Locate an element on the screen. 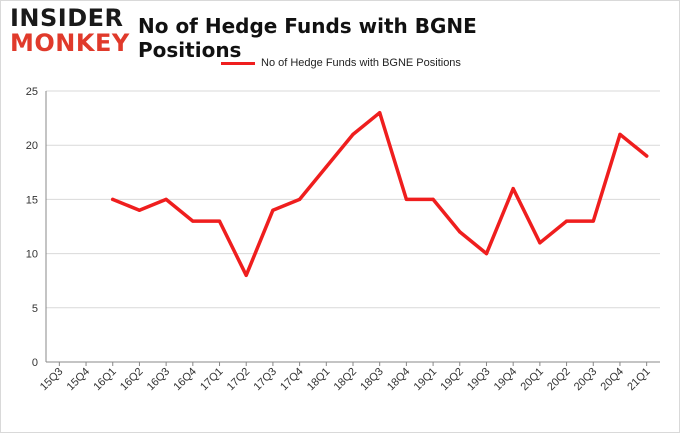 This screenshot has width=680, height=433. y-tick-label: 15 is located at coordinates (32, 200).